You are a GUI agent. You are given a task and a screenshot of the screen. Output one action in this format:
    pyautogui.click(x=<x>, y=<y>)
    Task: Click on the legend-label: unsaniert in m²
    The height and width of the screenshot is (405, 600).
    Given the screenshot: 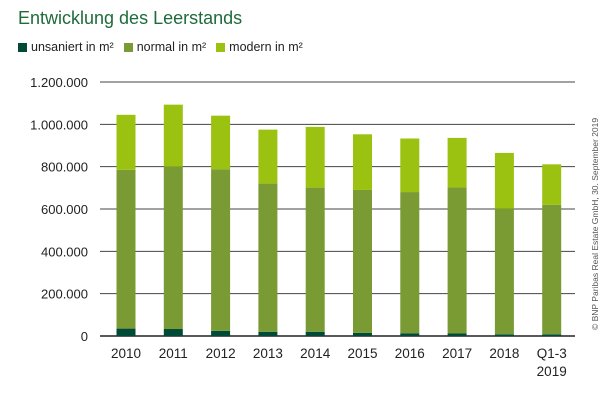 What is the action you would take?
    pyautogui.click(x=72, y=47)
    